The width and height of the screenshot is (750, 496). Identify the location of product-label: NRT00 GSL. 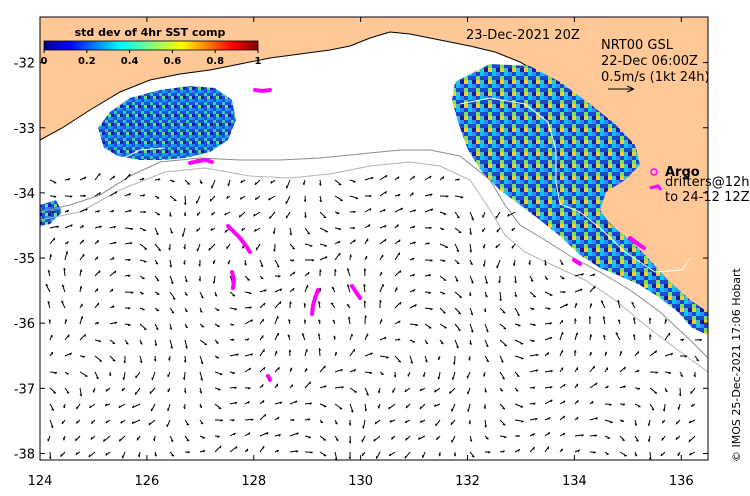
(637, 45).